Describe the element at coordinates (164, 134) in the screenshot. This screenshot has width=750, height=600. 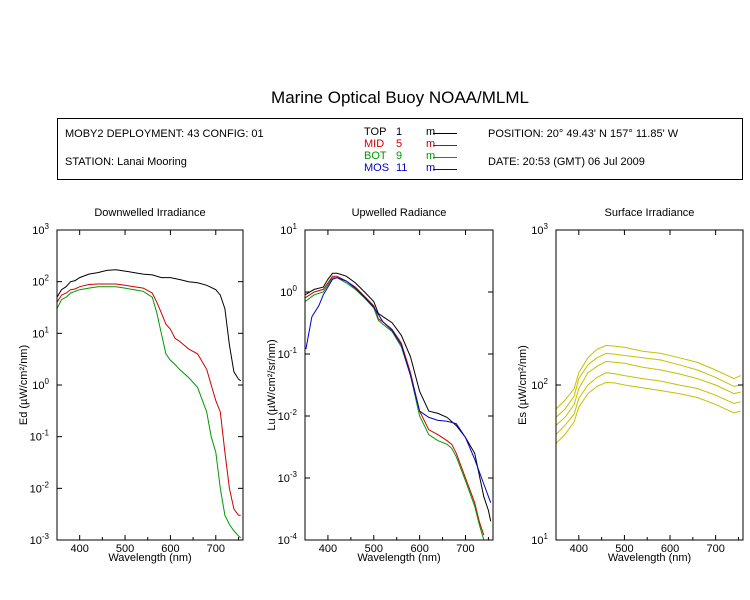
I see `deployment-text: MOBY2 DEPLOYMENT: 43 CONFIG: 01` at that location.